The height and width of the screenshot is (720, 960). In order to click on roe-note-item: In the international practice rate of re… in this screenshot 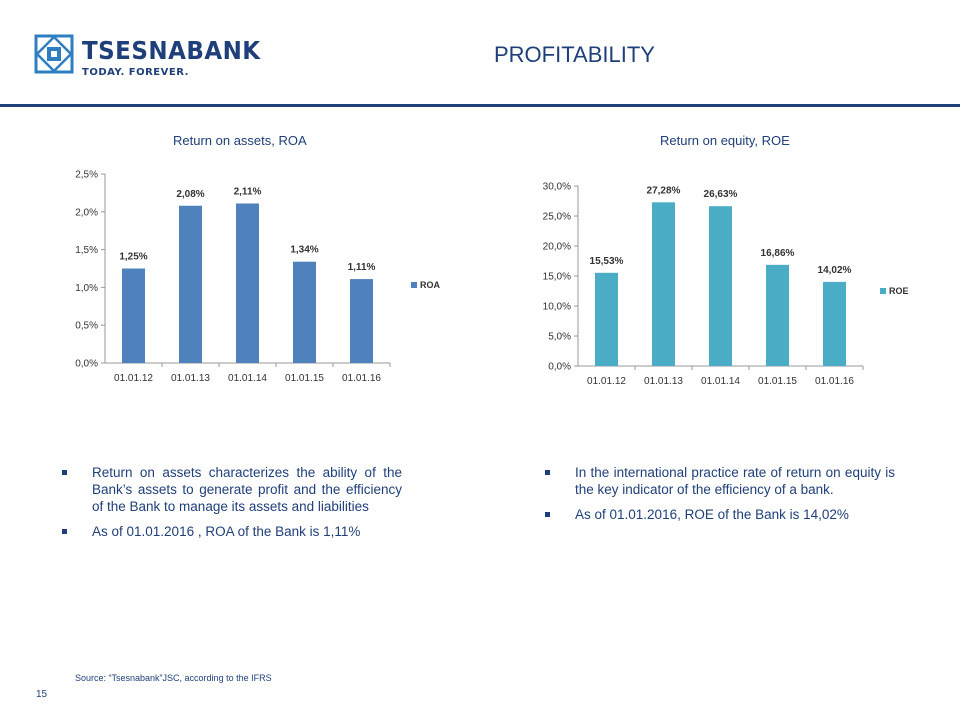, I will do `click(720, 481)`.